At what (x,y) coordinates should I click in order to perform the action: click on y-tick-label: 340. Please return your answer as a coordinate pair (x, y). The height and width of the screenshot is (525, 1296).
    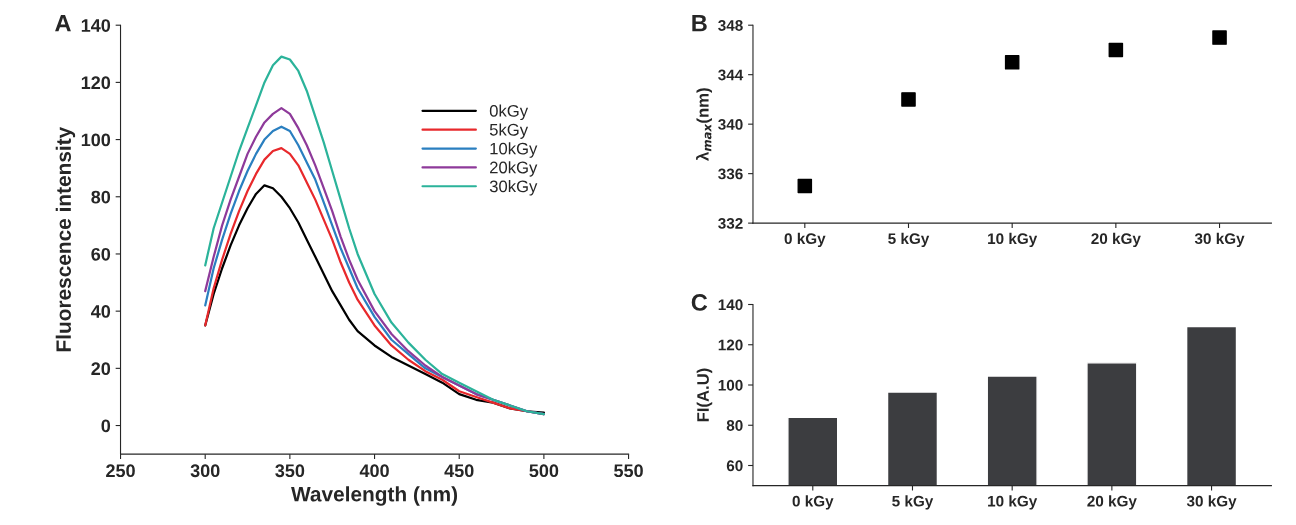
    Looking at the image, I should click on (730, 124).